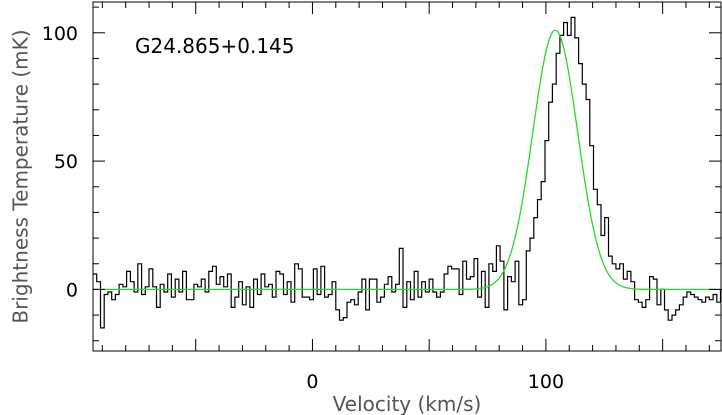  What do you see at coordinates (546, 382) in the screenshot?
I see `x-tick-label: 100` at bounding box center [546, 382].